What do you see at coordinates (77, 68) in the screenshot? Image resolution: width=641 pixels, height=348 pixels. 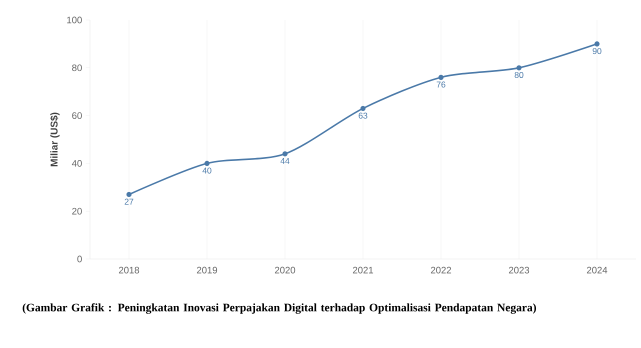 I see `y-tick-label: 80` at bounding box center [77, 68].